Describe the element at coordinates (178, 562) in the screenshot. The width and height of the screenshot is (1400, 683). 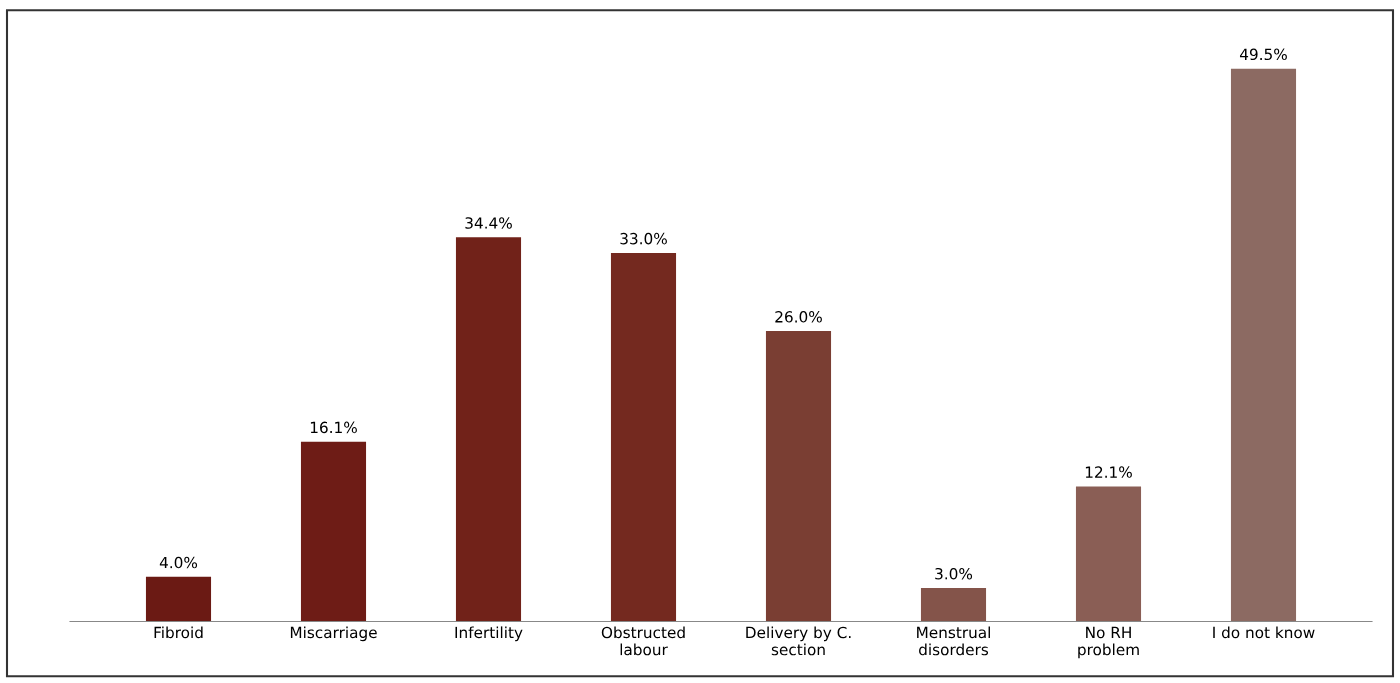
I see `data-label: 4.0%` at that location.